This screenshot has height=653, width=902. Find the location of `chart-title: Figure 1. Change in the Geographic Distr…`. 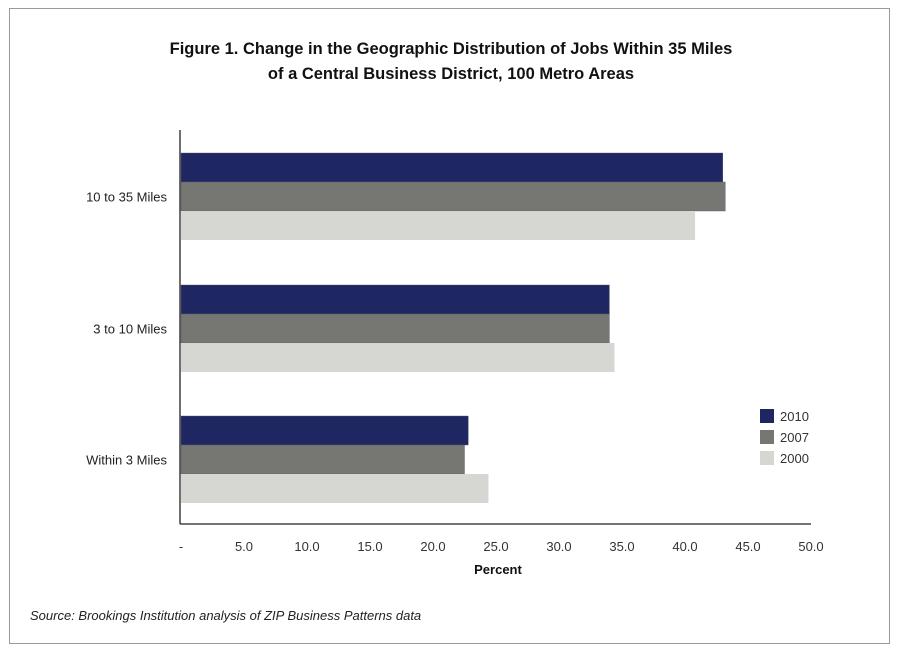

chart-title: Figure 1. Change in the Geographic Distr… is located at coordinates (451, 62).